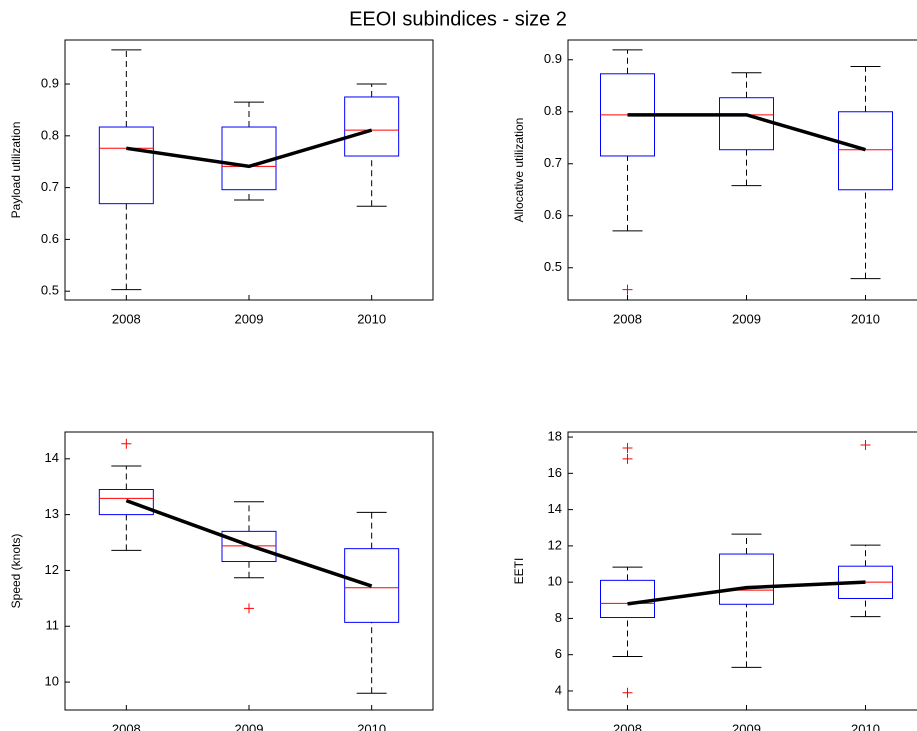  I want to click on y-axis-label: Allocative utilization, so click(519, 170).